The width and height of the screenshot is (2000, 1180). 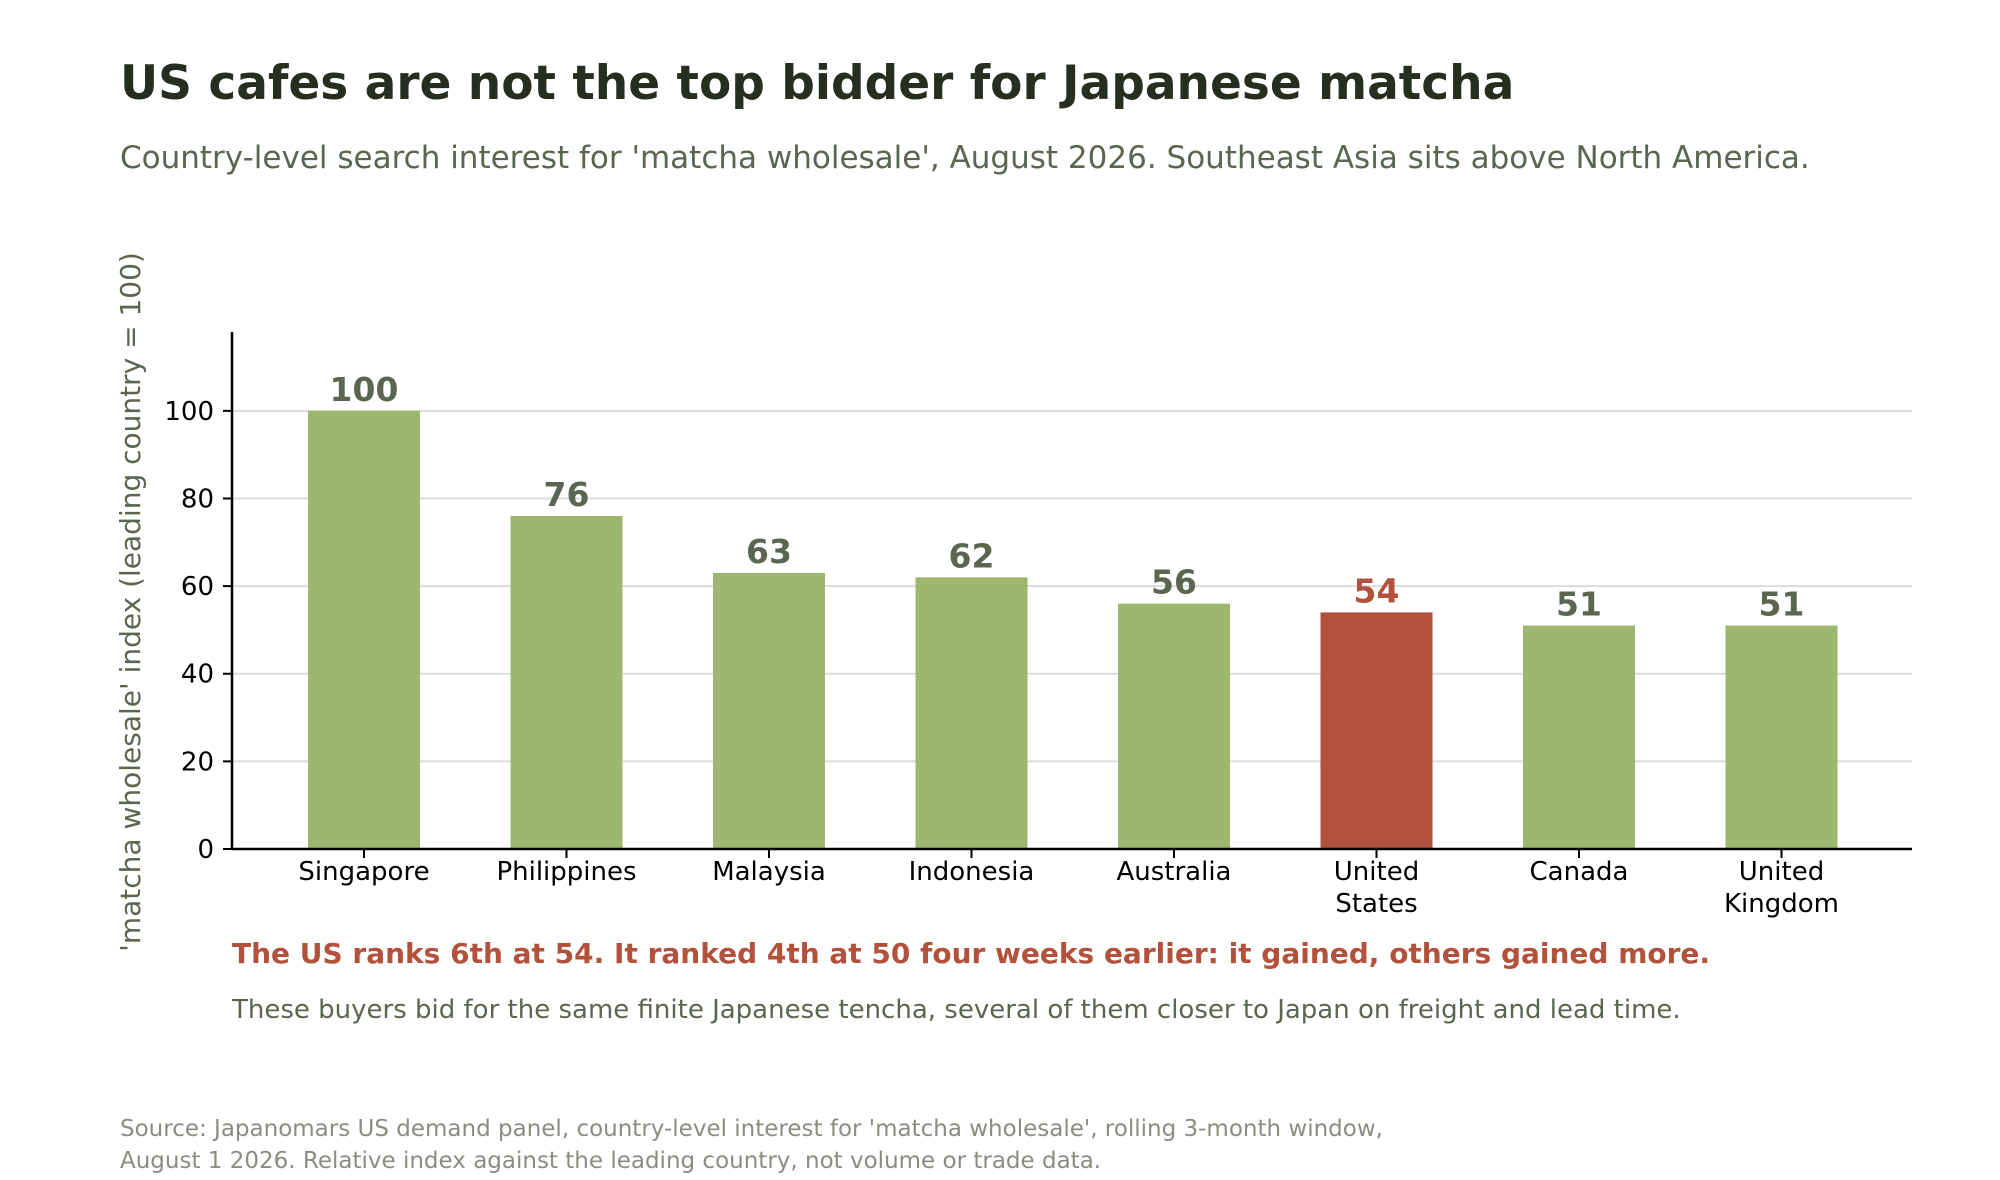 I want to click on y-tick-label: 0, so click(x=205, y=850).